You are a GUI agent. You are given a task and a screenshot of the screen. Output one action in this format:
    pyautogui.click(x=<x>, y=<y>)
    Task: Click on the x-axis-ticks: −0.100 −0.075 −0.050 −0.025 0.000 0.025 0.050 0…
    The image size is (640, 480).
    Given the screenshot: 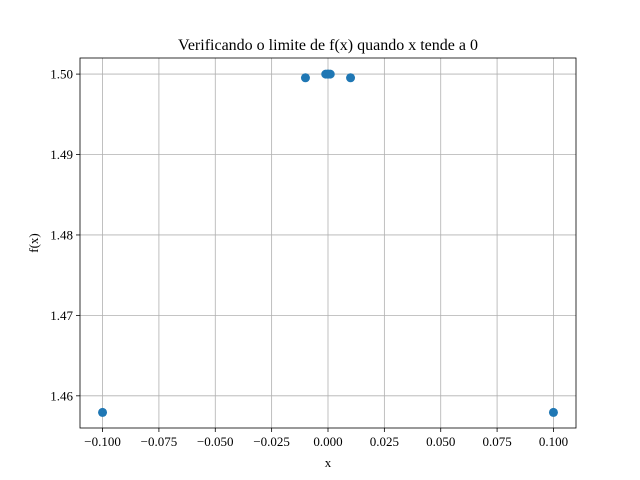 What is the action you would take?
    pyautogui.click(x=326, y=438)
    